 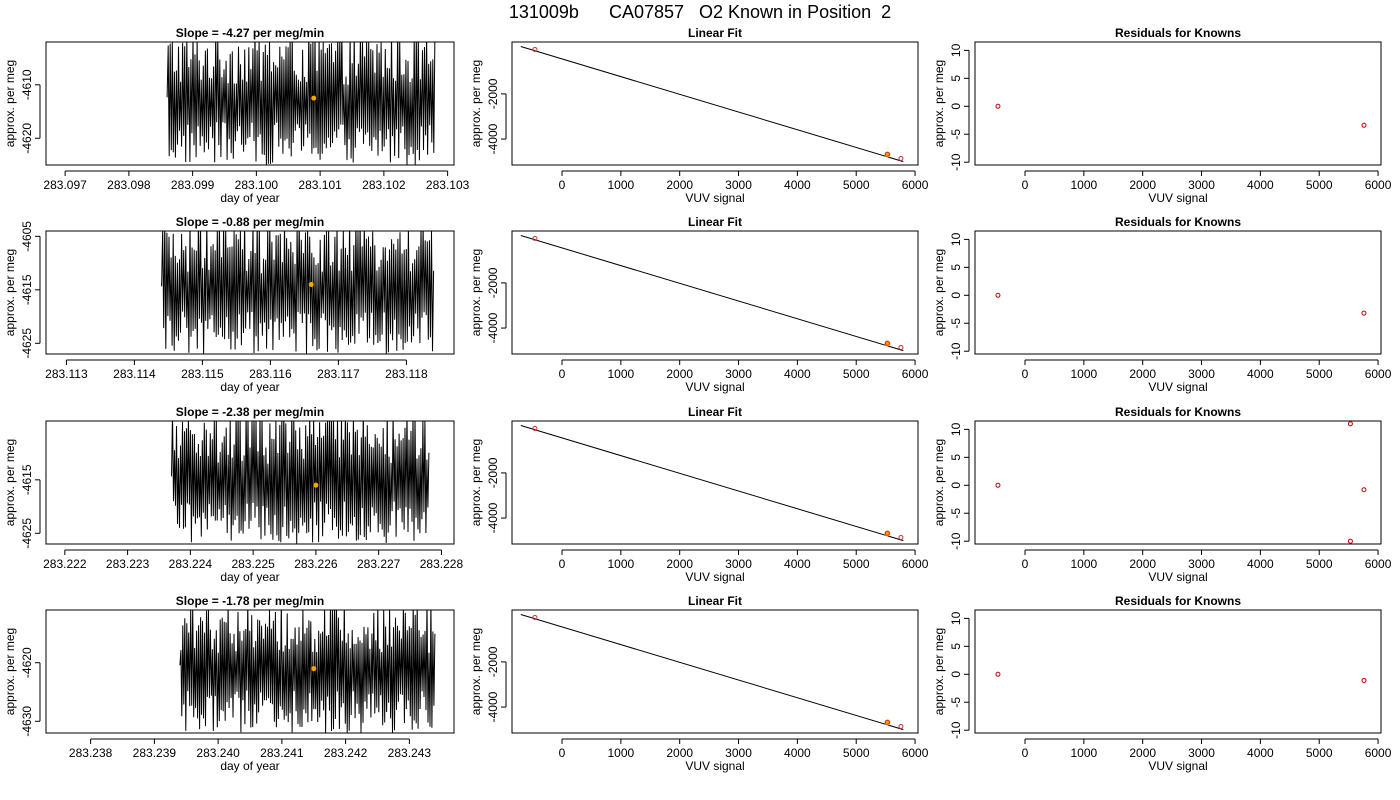 I want to click on y-tick-label: -4610, so click(x=27, y=84).